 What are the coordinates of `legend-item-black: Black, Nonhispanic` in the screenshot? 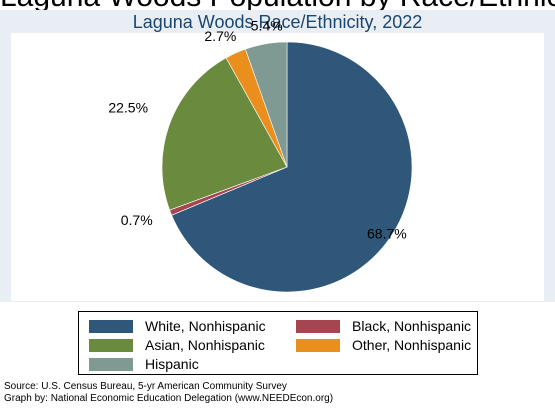 It's located at (383, 326).